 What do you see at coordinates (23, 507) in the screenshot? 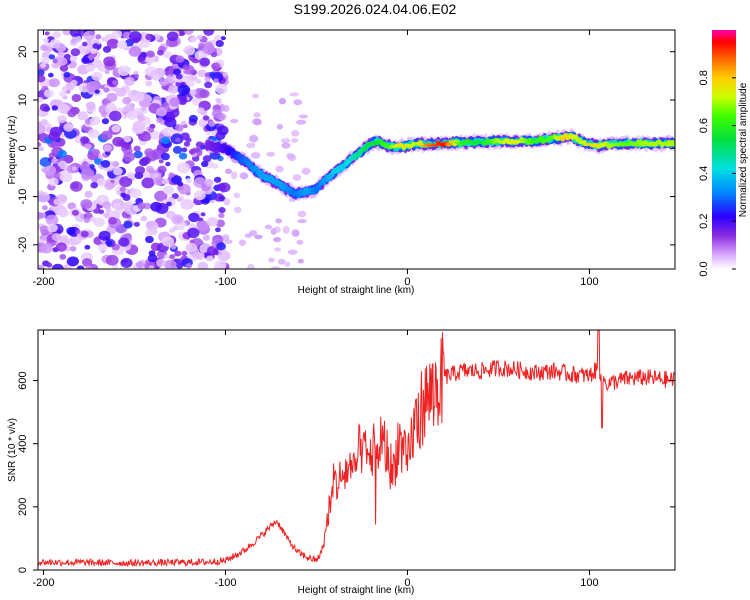
I see `snr-ytick-label: 200` at bounding box center [23, 507].